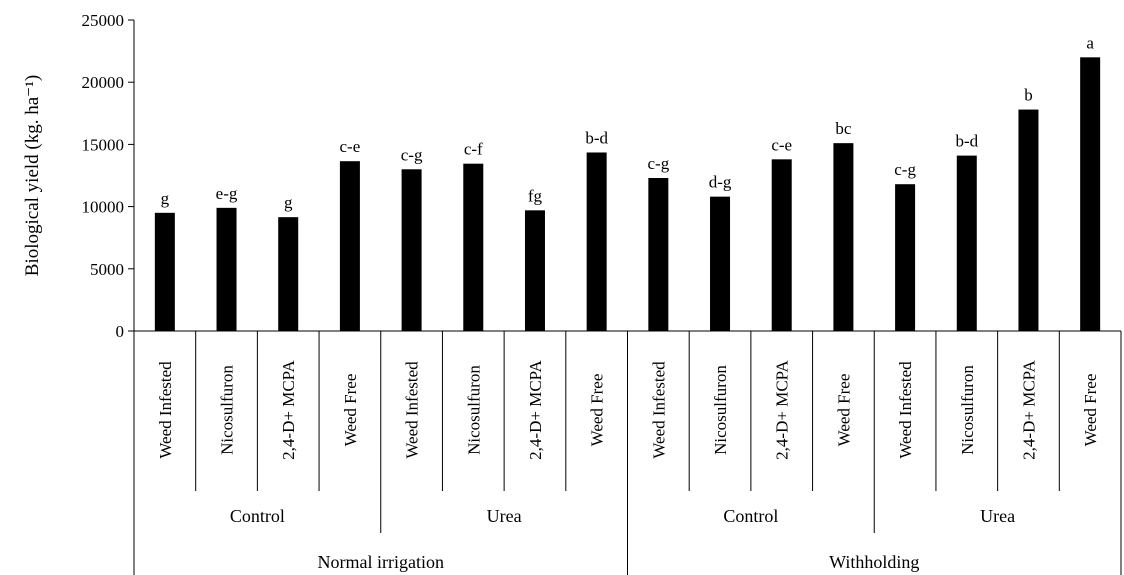 The width and height of the screenshot is (1124, 575). I want to click on y-tick-label: 20000, so click(103, 82).